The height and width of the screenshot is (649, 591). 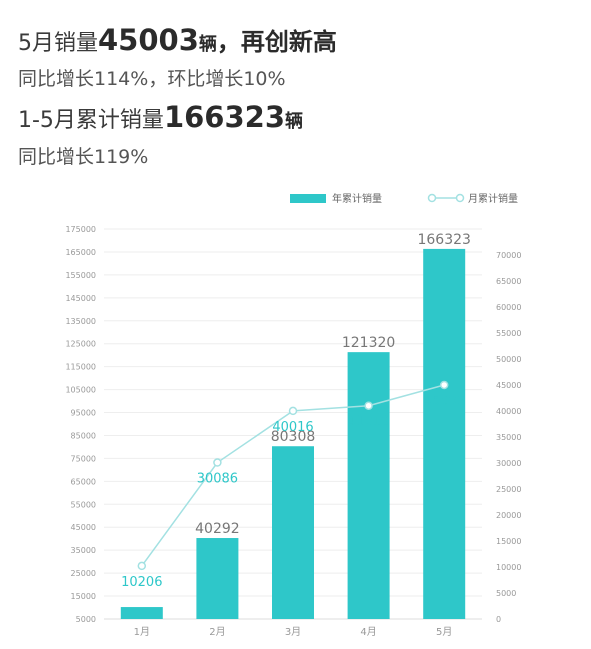 I want to click on y-left-tick-label: 105000, so click(x=80, y=390).